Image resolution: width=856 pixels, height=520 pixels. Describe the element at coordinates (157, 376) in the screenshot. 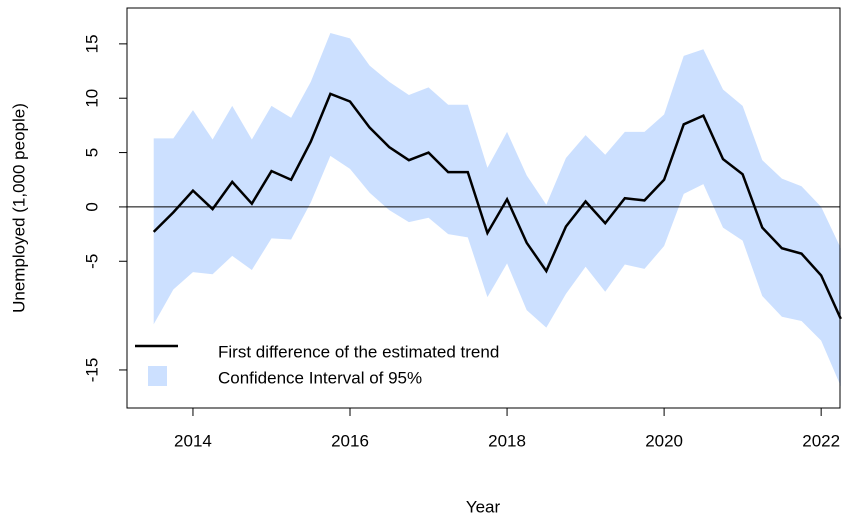

I see `legend-swatch` at that location.